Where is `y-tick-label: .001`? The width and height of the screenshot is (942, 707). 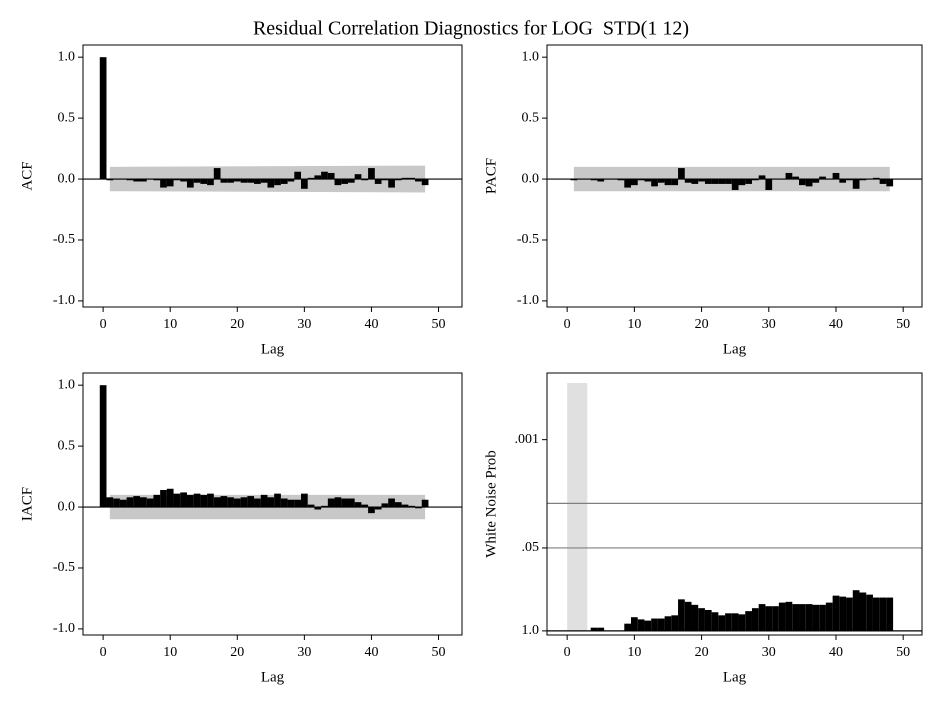
y-tick-label: .001 is located at coordinates (527, 439).